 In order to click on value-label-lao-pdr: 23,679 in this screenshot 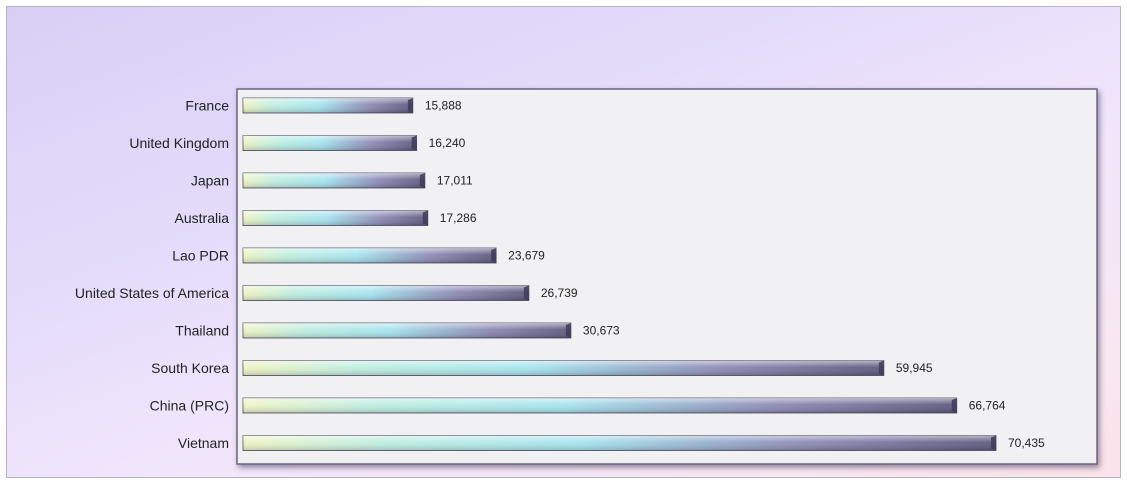, I will do `click(526, 256)`.